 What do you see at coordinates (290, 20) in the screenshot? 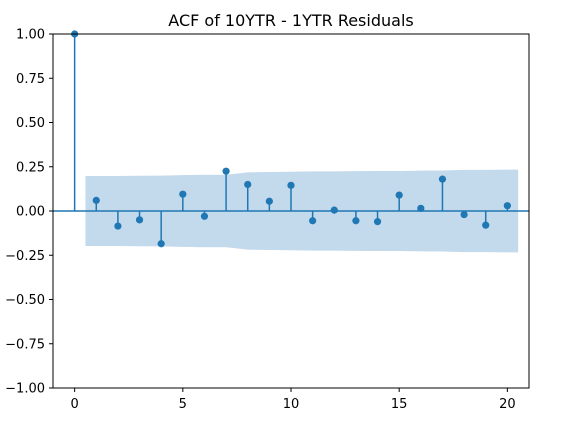
I see `chart-title: ACF of 10YTR - 1YTR Residuals` at bounding box center [290, 20].